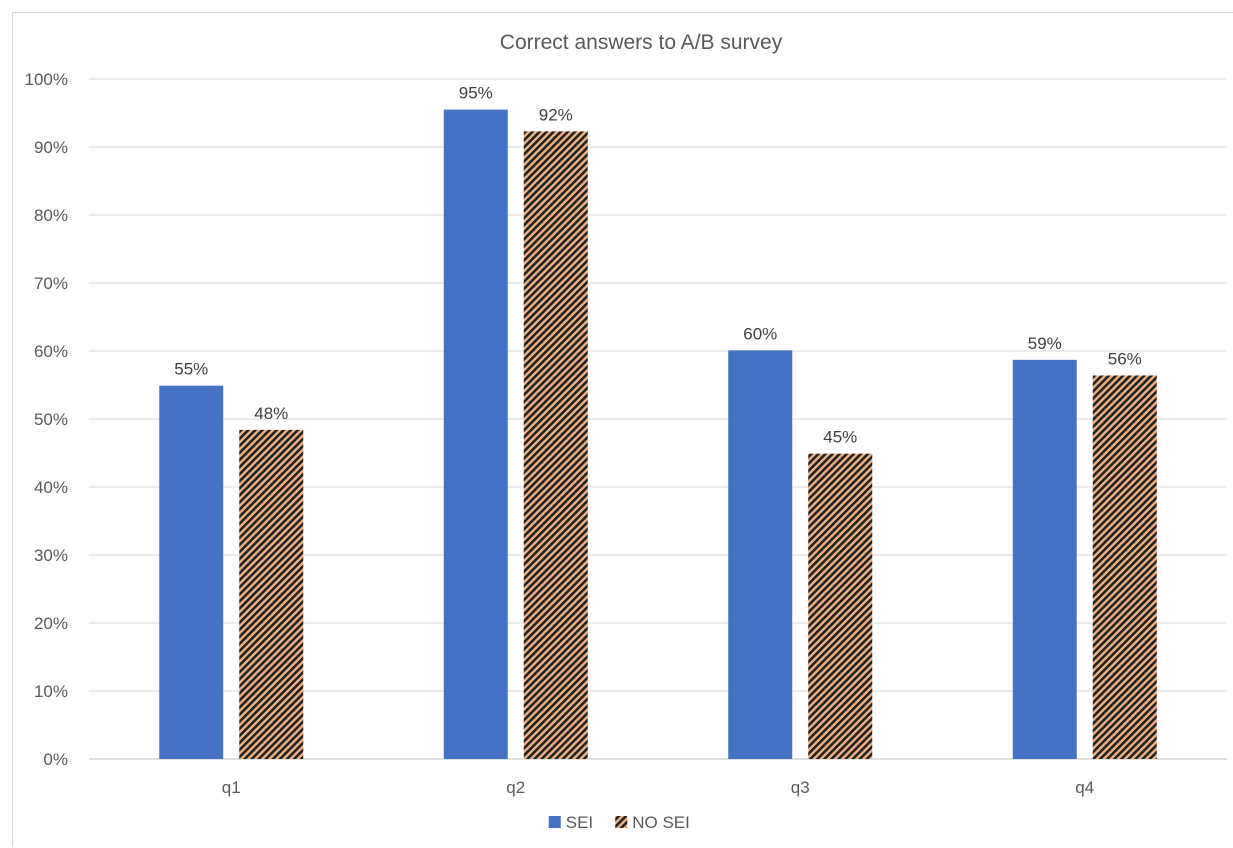 This screenshot has height=848, width=1233. I want to click on legend-label-sei: SEI, so click(579, 822).